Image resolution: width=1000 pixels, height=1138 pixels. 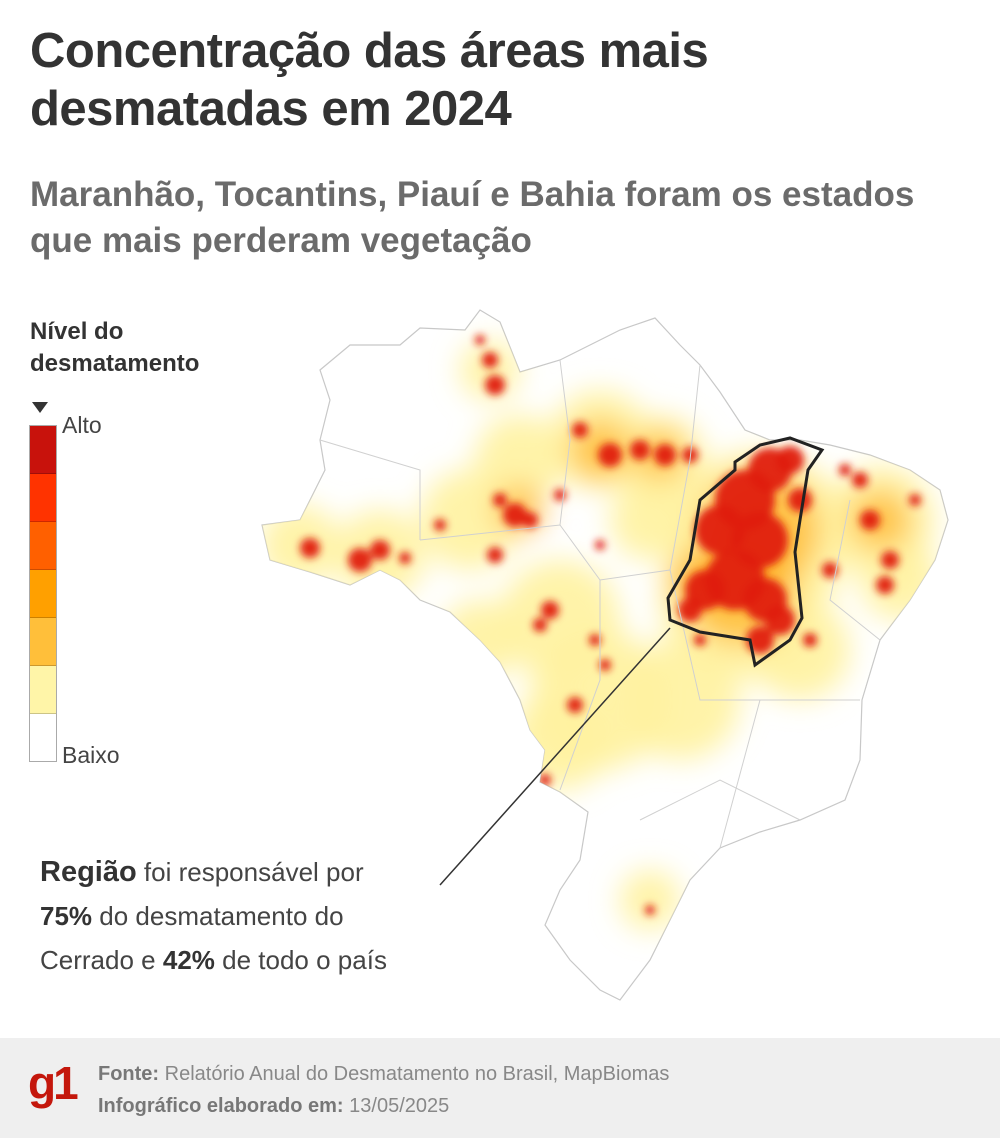 What do you see at coordinates (221, 1106) in the screenshot?
I see `date-label: Infográfico elaborado em:` at bounding box center [221, 1106].